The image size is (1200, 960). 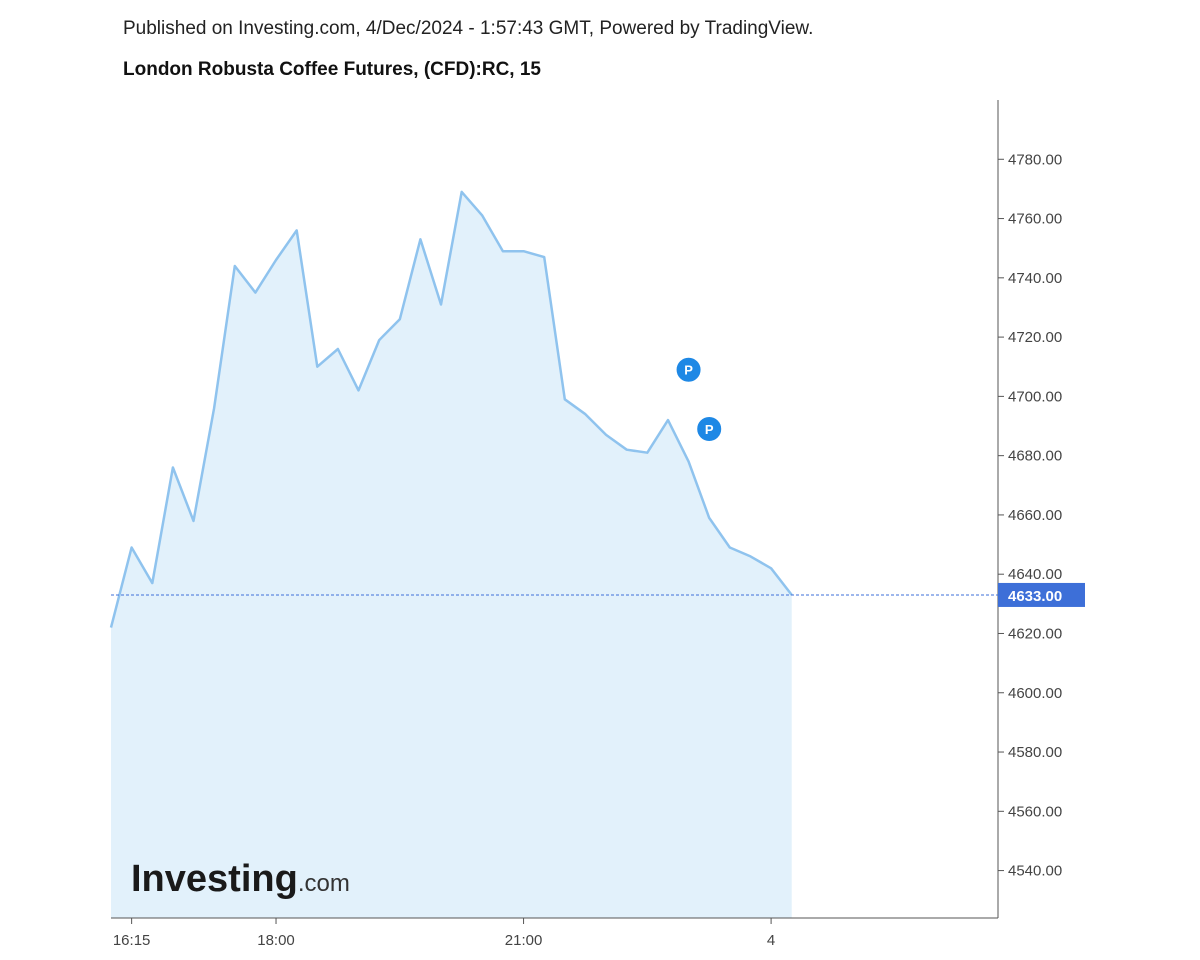 I want to click on y-tick-label: 4760.00, so click(x=1035, y=219).